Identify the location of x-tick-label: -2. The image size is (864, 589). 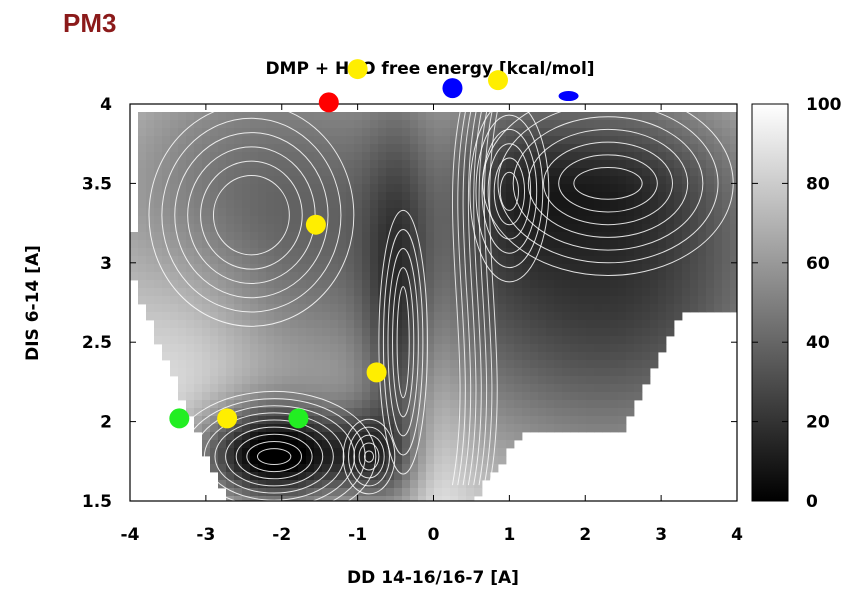
(281, 535).